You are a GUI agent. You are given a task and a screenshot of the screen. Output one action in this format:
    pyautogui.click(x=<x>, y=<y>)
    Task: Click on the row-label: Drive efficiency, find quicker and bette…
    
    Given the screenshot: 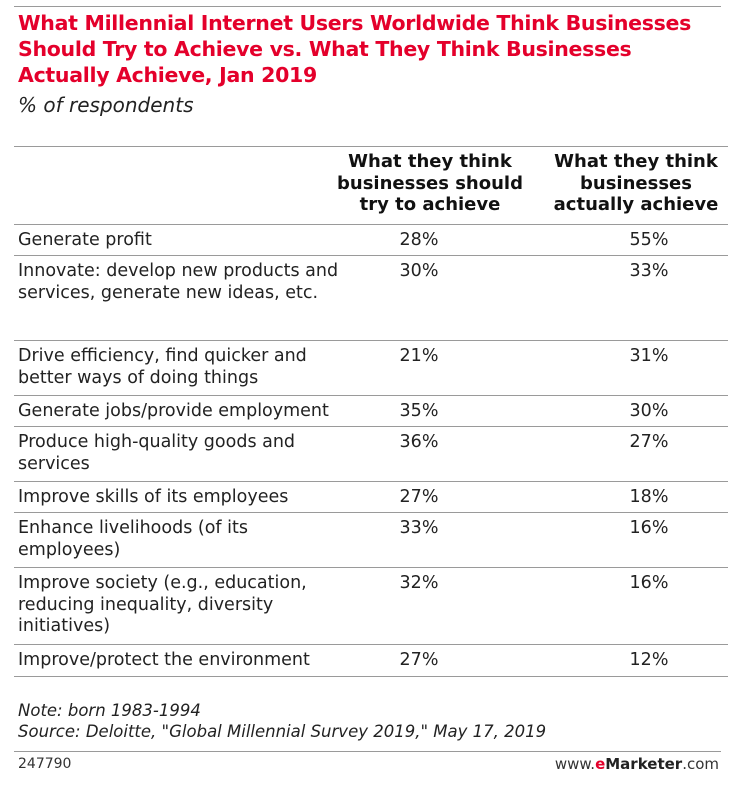 What is the action you would take?
    pyautogui.click(x=162, y=367)
    